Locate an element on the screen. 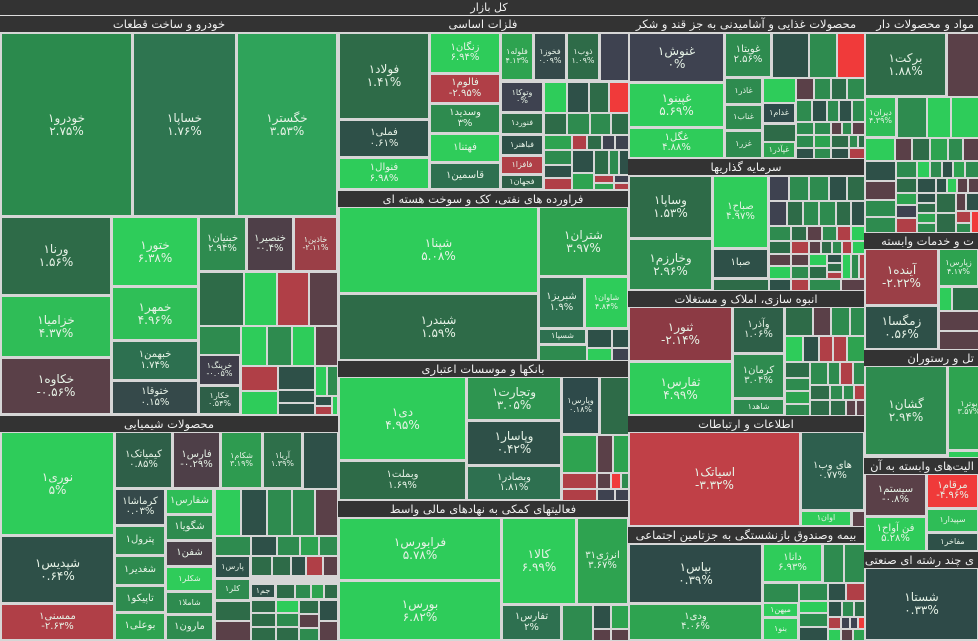 This screenshot has width=978, height=641. stock-tile: فباهنر۱ is located at coordinates (522, 145).